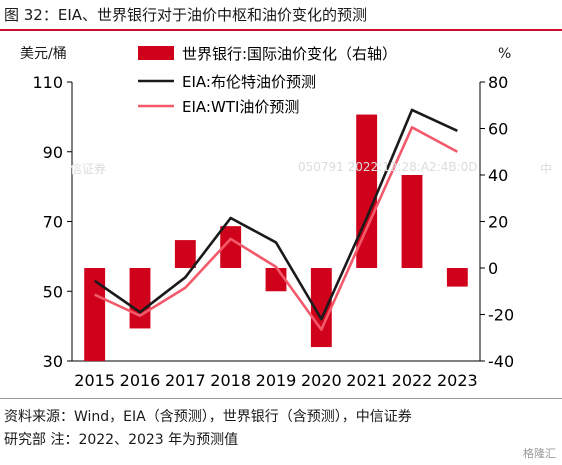 The image size is (562, 465). I want to click on left-axis-unit: 美元/桶, so click(43, 54).